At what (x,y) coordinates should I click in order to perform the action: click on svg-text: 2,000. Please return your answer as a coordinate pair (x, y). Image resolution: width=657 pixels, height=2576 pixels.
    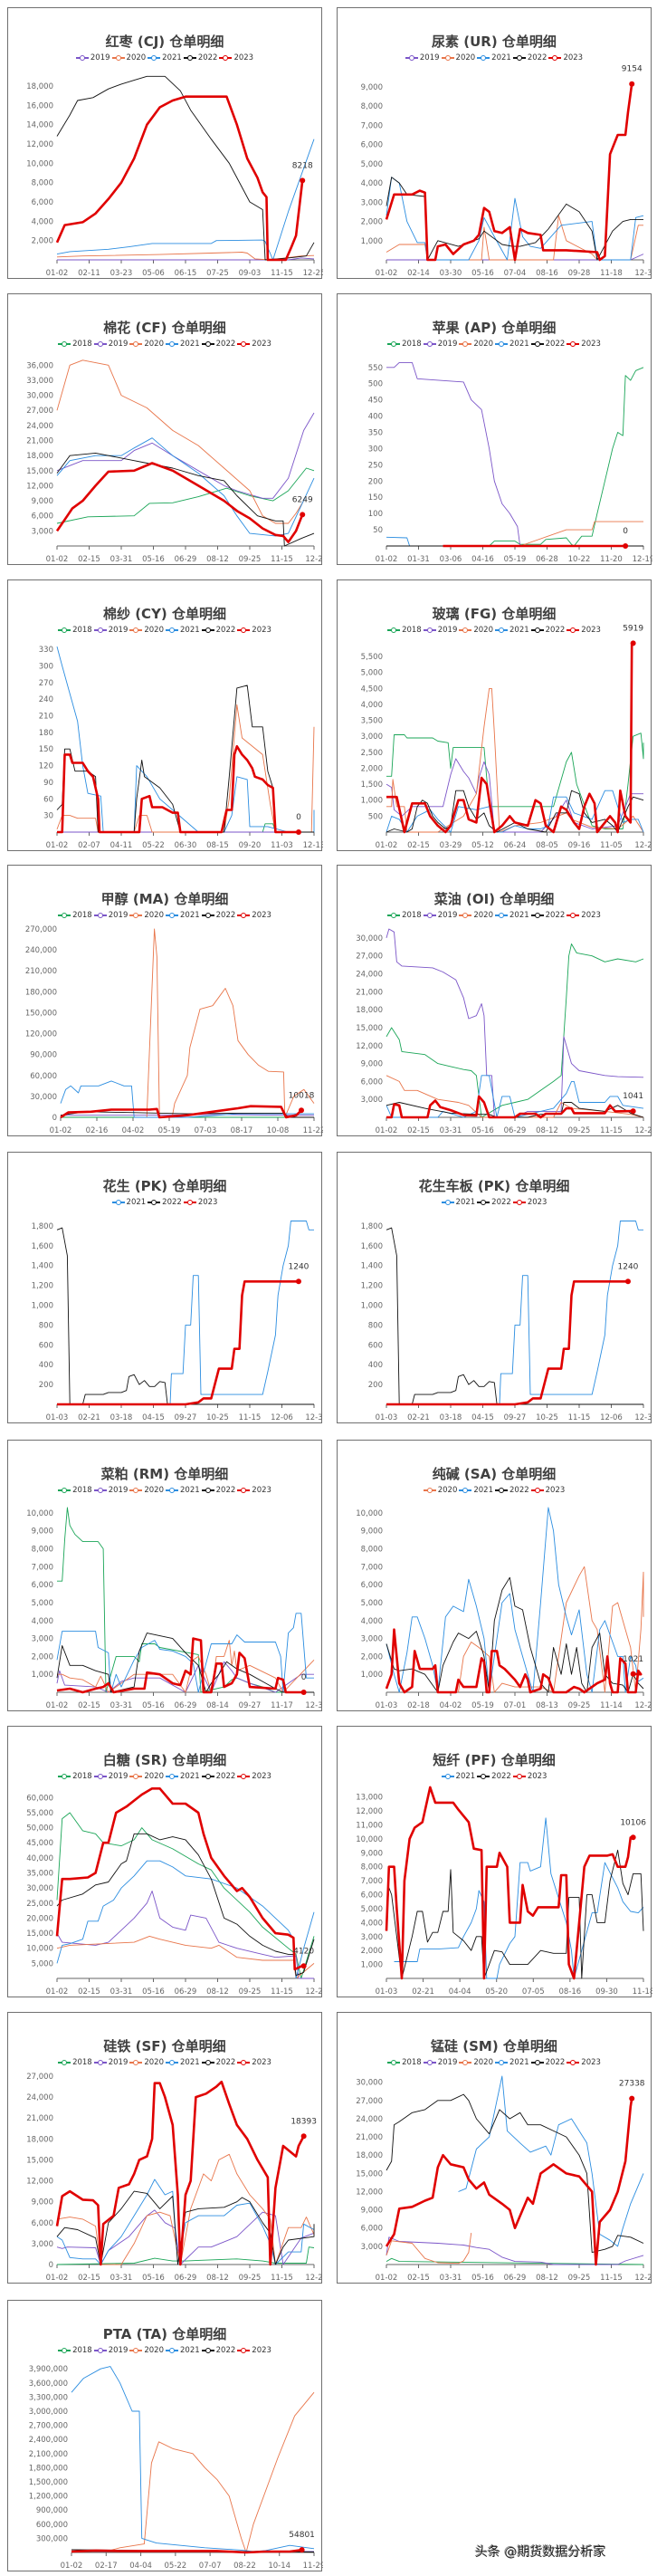
    Looking at the image, I should click on (372, 222).